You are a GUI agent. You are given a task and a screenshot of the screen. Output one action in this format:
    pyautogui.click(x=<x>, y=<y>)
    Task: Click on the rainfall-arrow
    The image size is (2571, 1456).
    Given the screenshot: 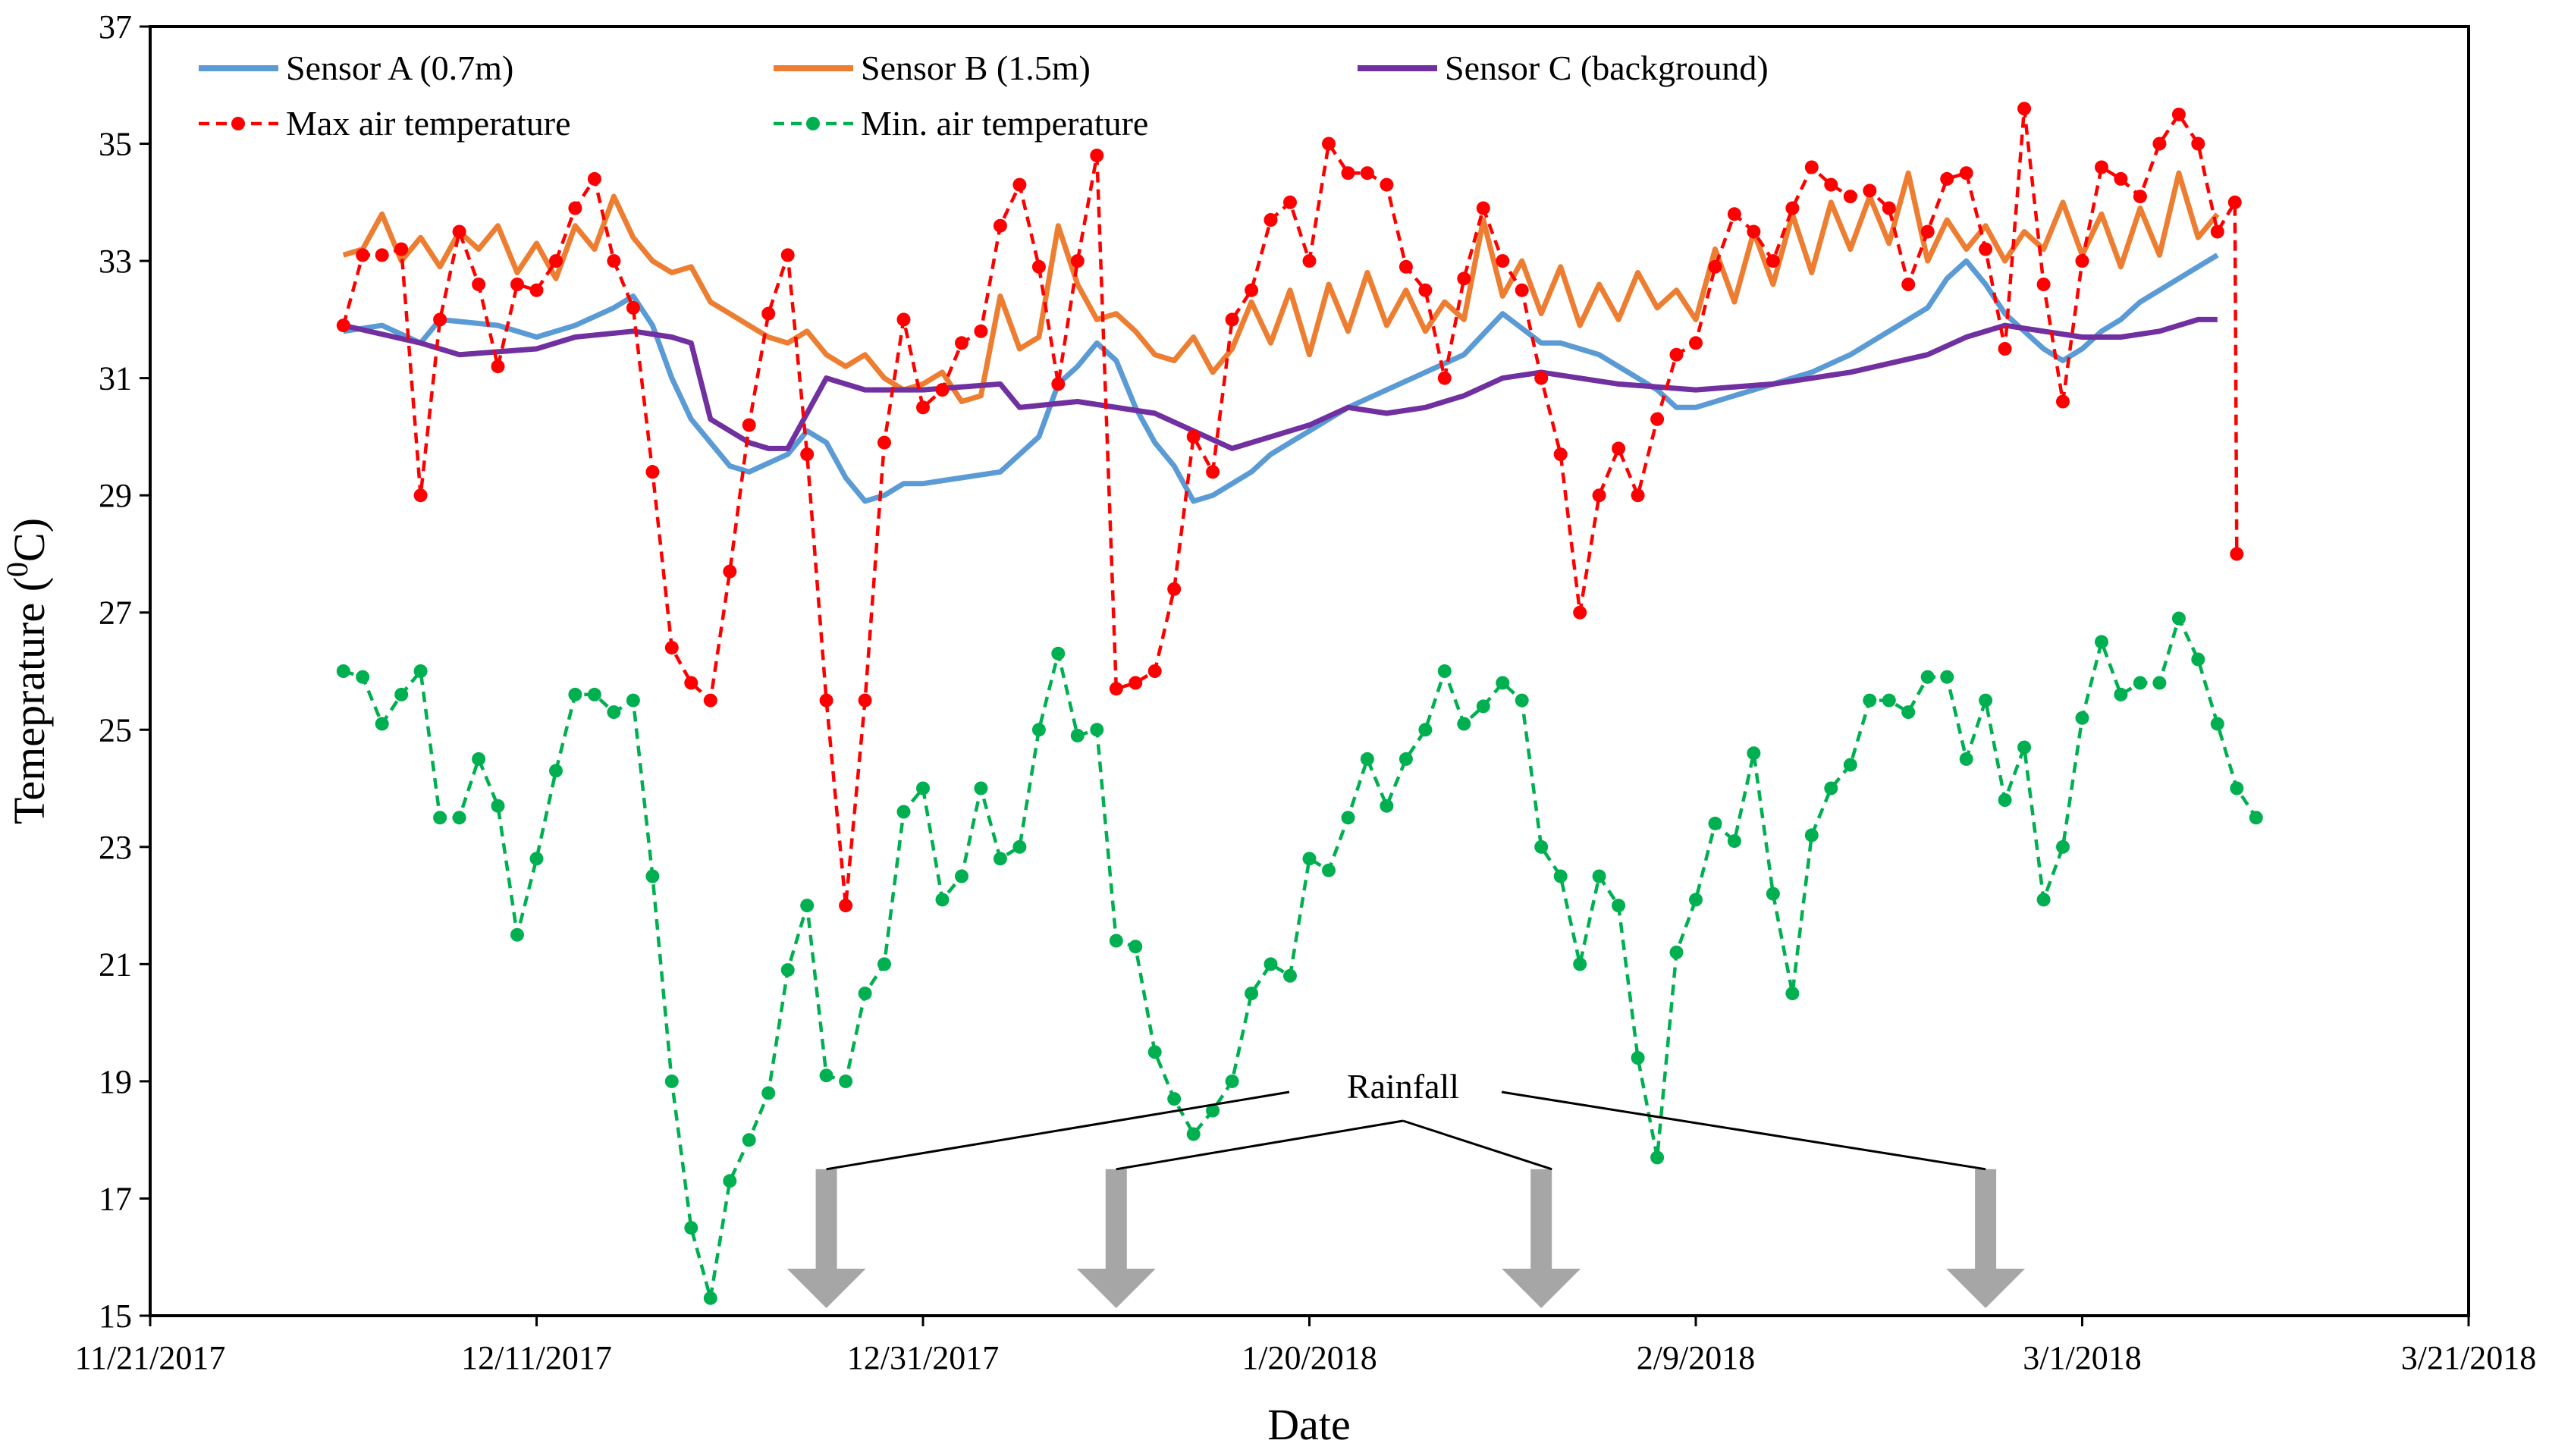 What is the action you would take?
    pyautogui.click(x=1986, y=1238)
    